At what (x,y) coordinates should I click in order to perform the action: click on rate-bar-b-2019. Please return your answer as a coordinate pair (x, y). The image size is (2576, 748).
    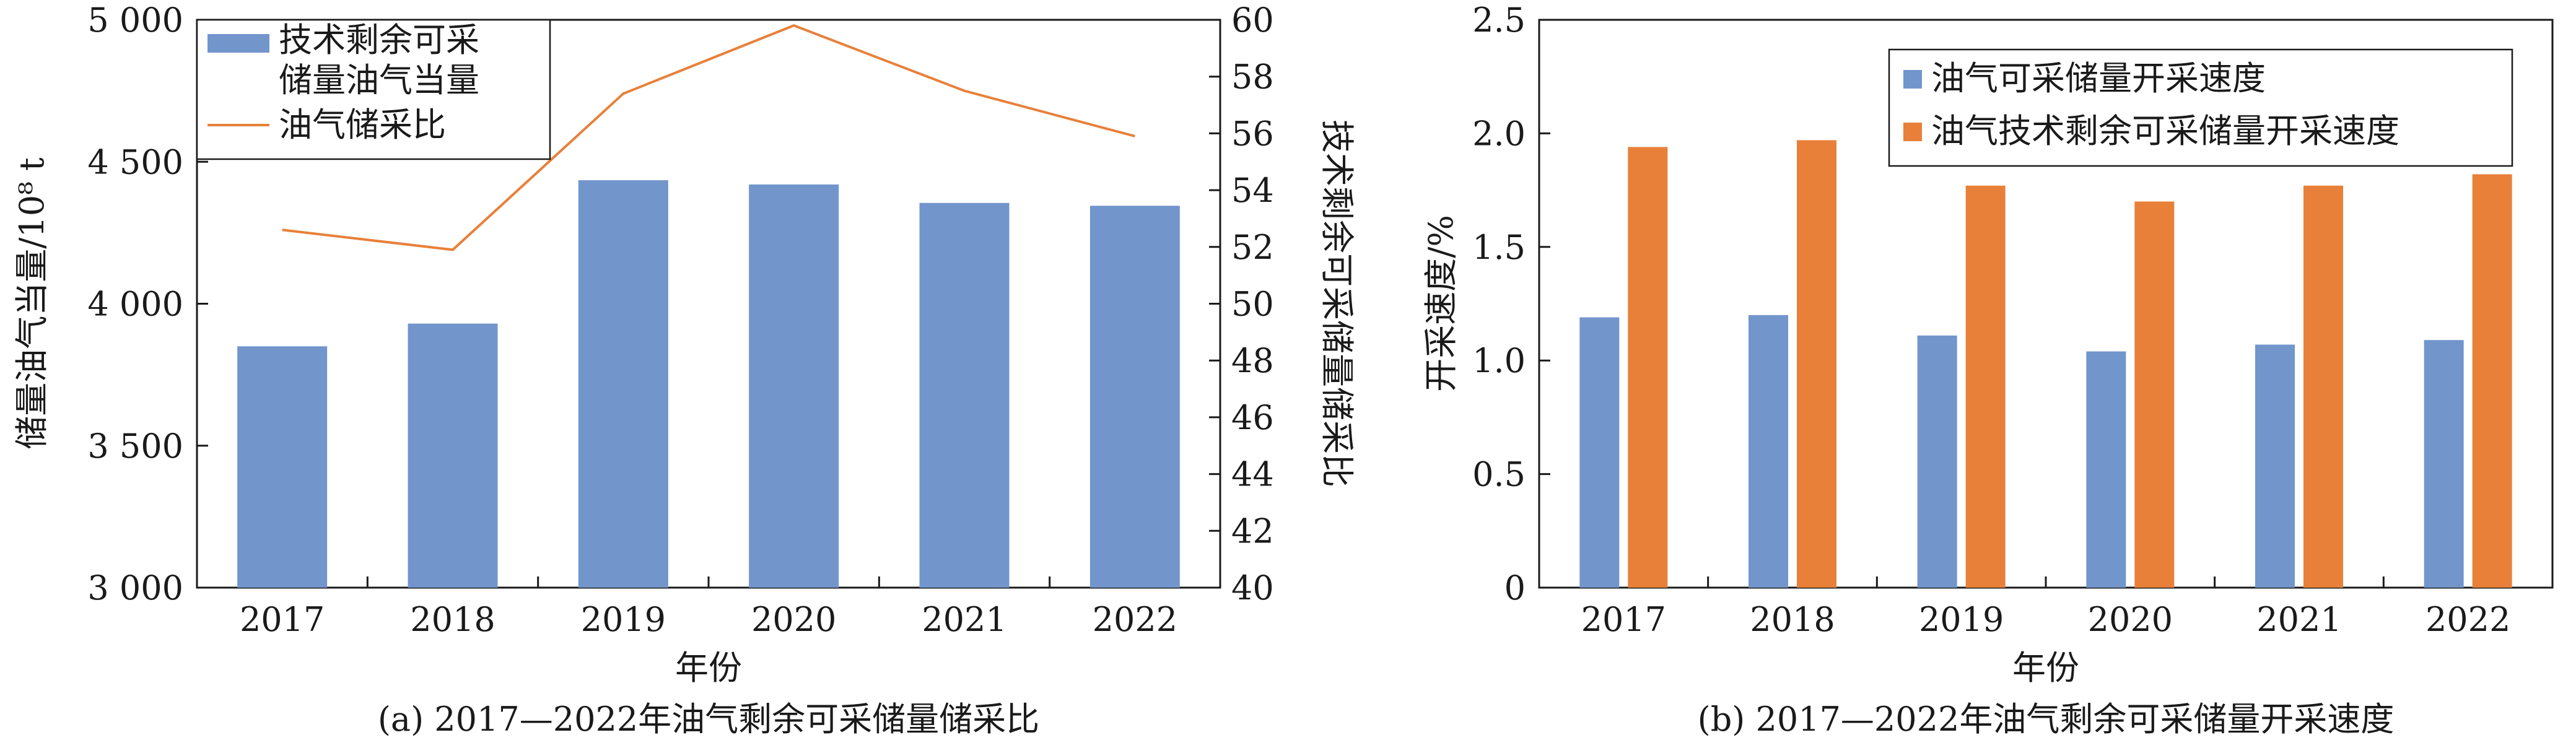
    Looking at the image, I should click on (1985, 387).